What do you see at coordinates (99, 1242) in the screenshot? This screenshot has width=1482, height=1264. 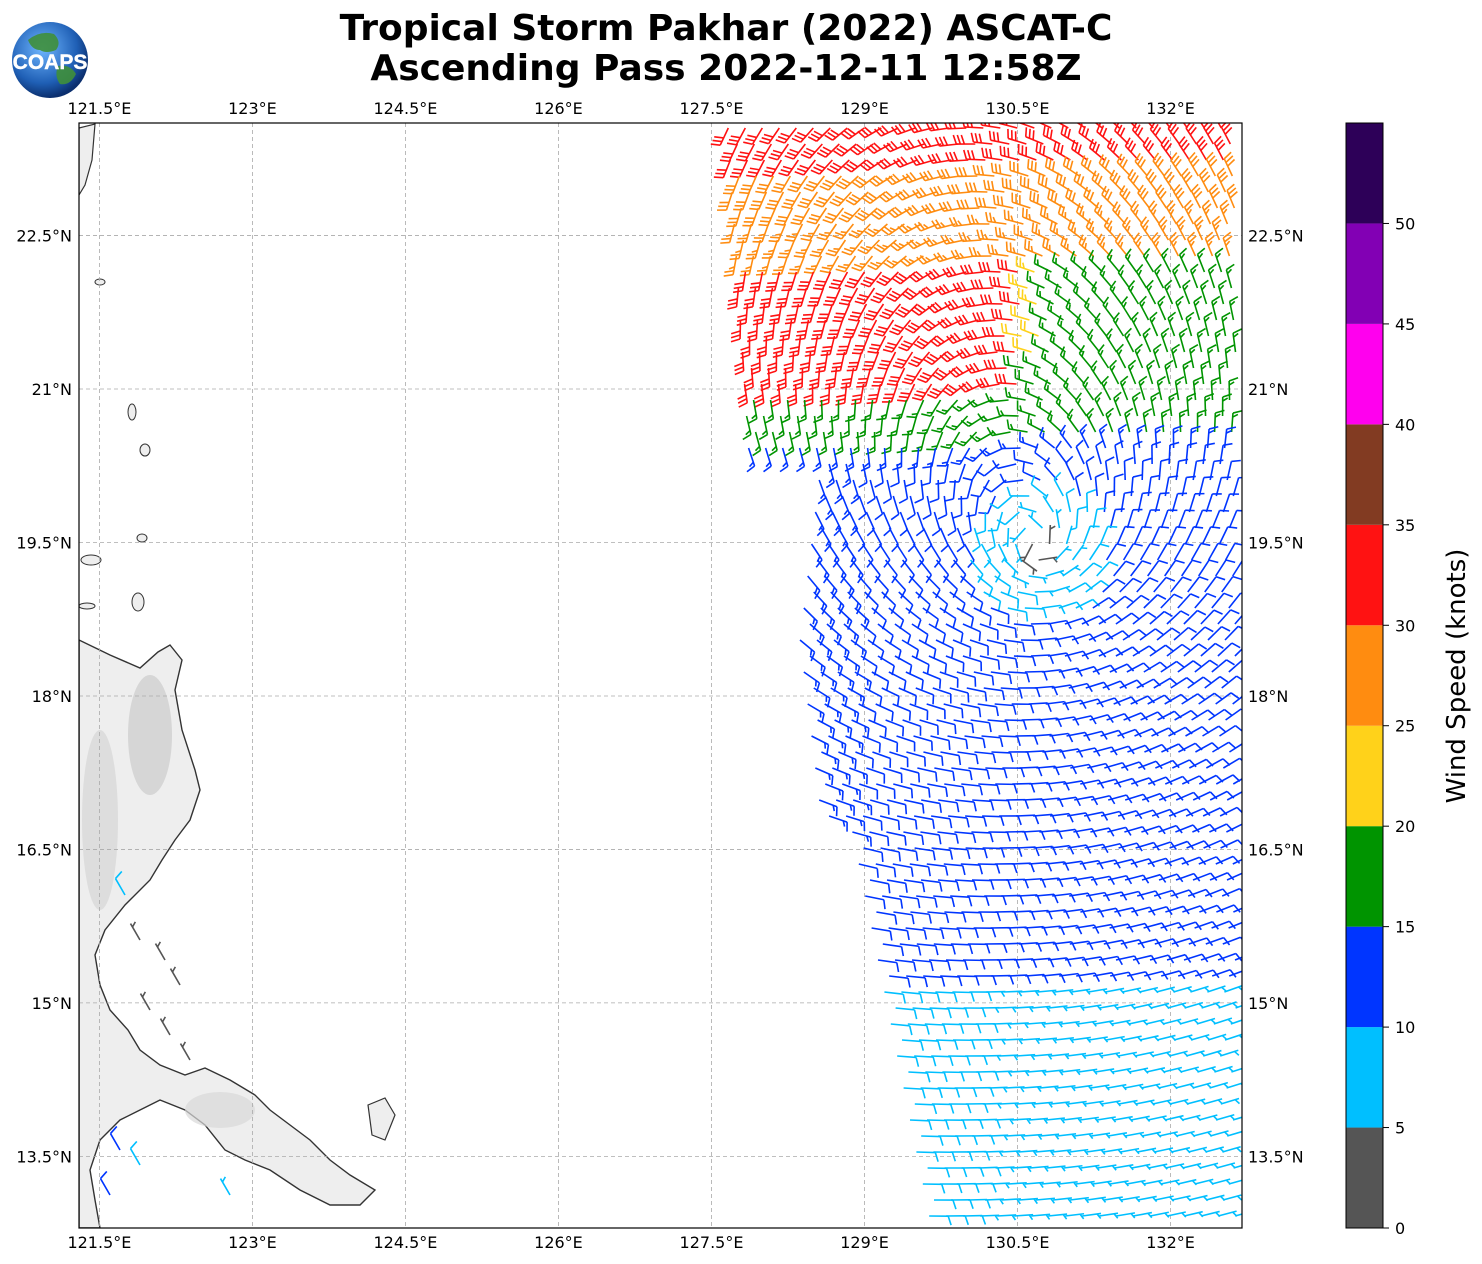 I see `lon-tick-label-bottom-0: 121.5°E` at bounding box center [99, 1242].